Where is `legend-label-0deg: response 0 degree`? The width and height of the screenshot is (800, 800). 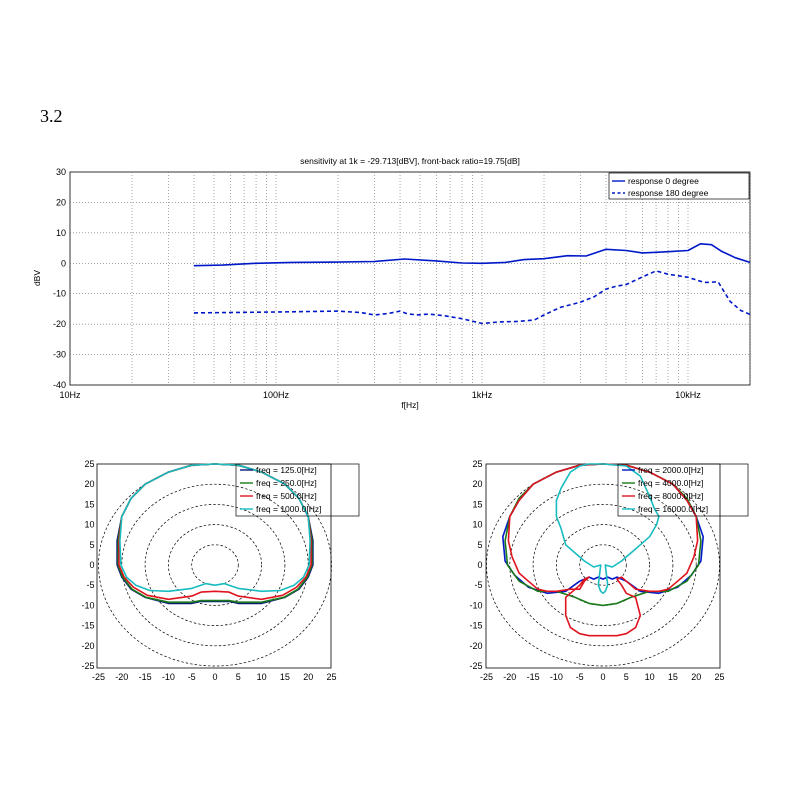 legend-label-0deg: response 0 degree is located at coordinates (663, 181).